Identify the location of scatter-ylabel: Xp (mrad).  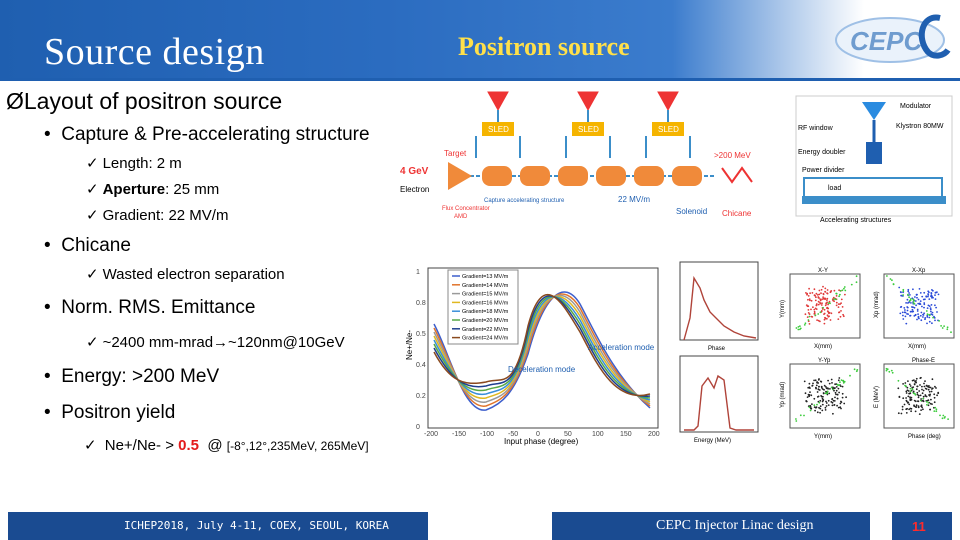
(877, 304).